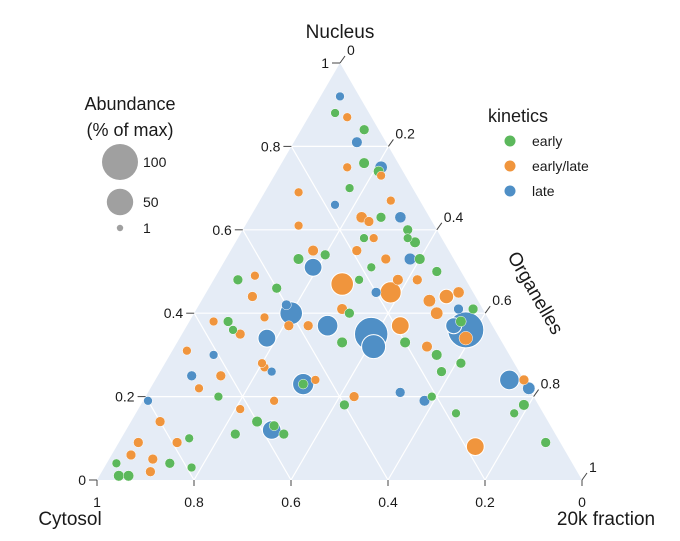 The height and width of the screenshot is (541, 680). Describe the element at coordinates (593, 467) in the screenshot. I see `organelles-tick-label: 1` at that location.